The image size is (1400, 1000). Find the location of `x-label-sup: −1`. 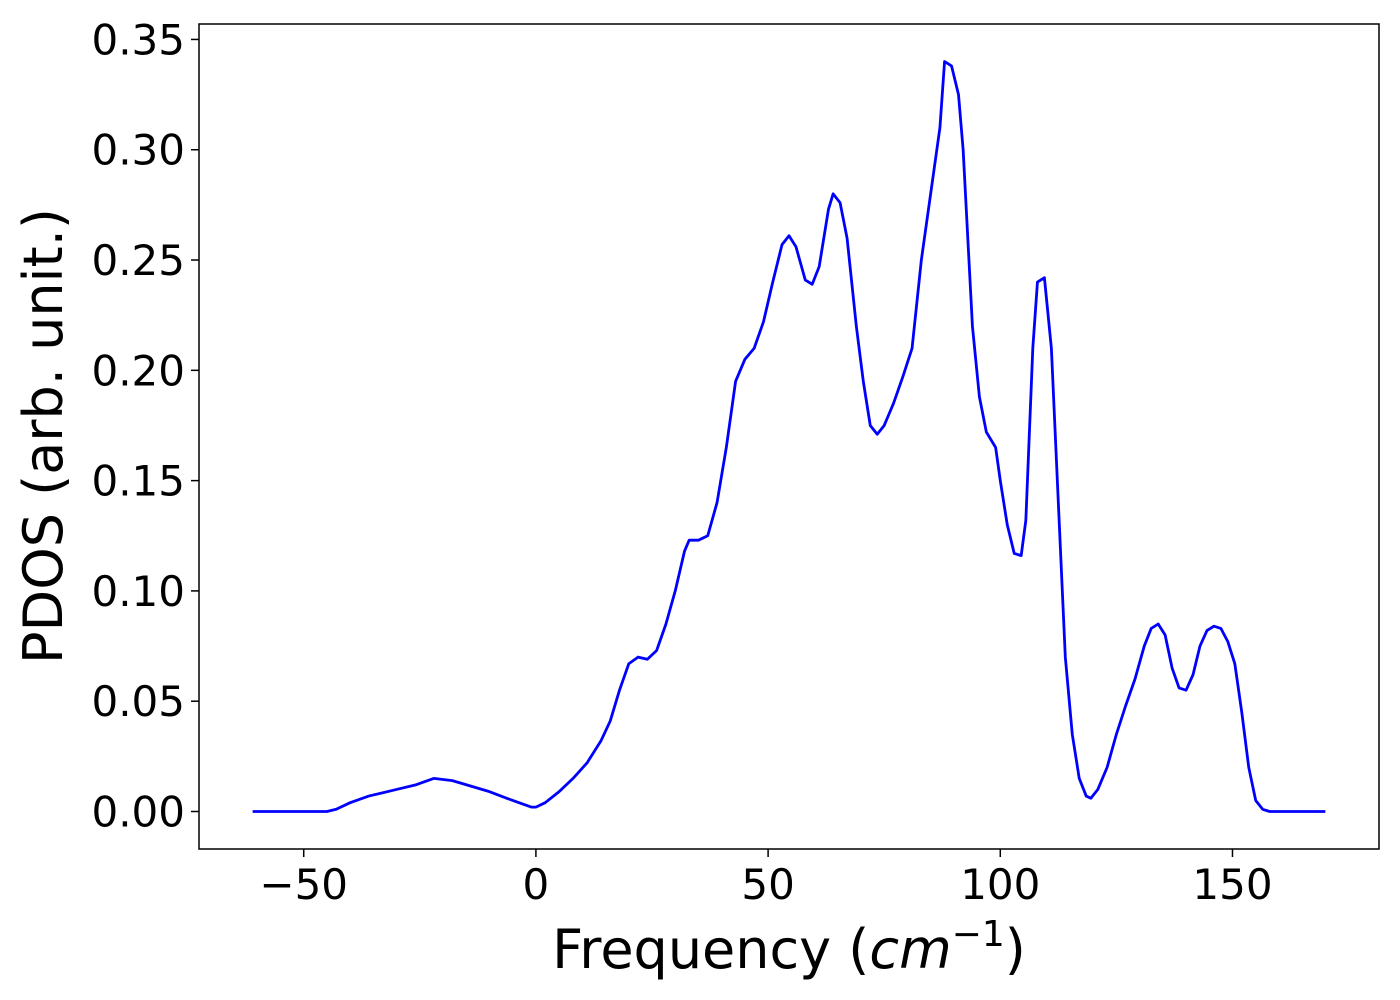

x-label-sup: −1 is located at coordinates (978, 934).